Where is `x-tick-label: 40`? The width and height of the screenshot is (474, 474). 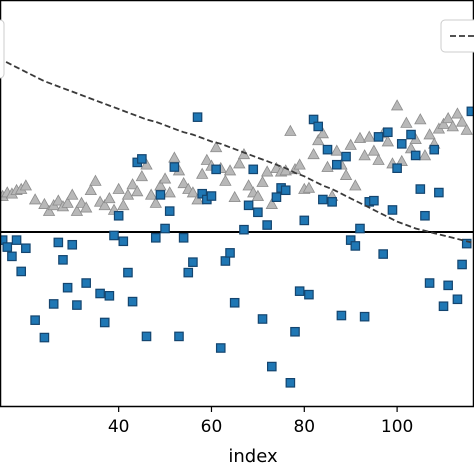 x-tick-label: 40 is located at coordinates (119, 427).